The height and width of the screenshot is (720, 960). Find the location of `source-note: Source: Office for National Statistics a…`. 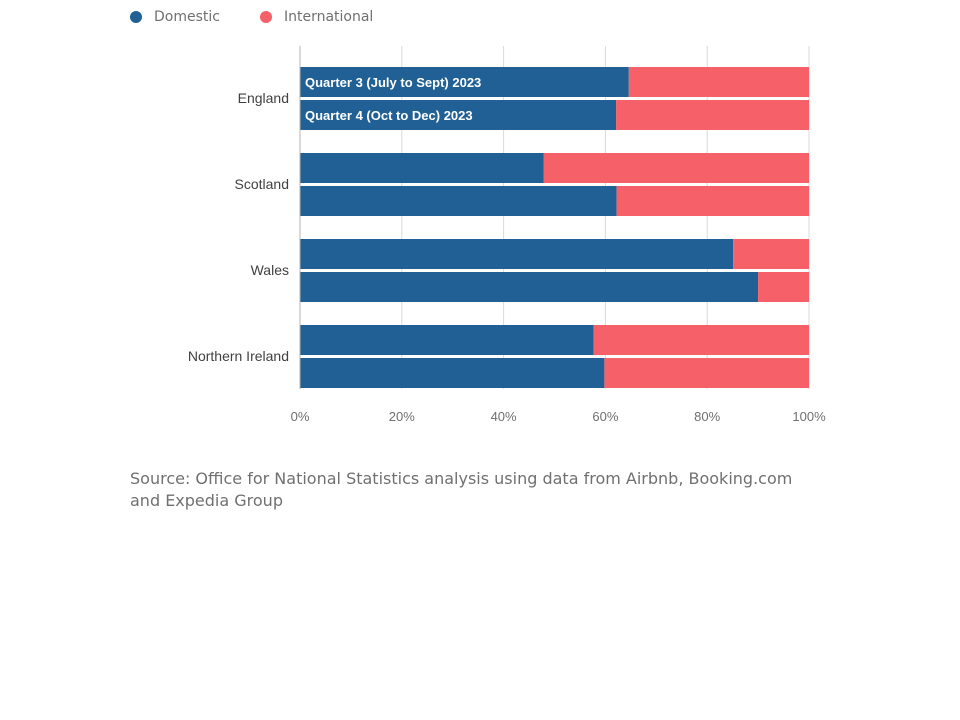

source-note: Source: Office for National Statistics a… is located at coordinates (461, 489).